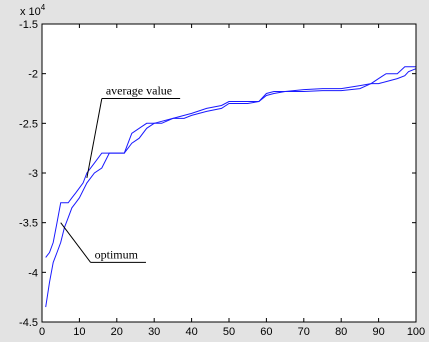  I want to click on x-tick-label: 100, so click(416, 332).